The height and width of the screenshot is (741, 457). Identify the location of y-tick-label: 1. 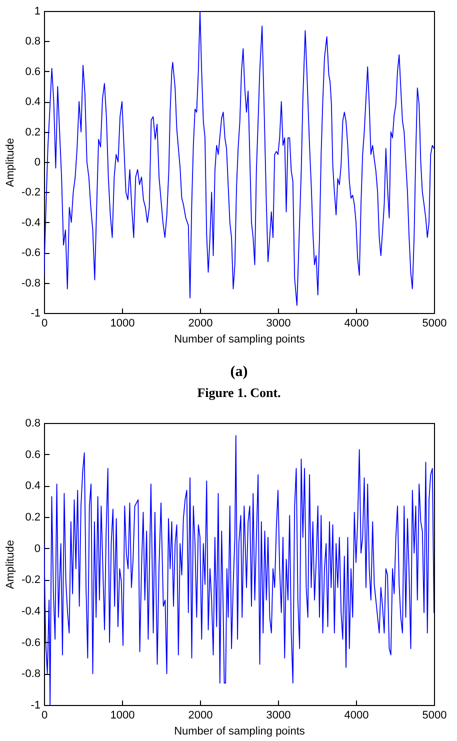
(37, 12).